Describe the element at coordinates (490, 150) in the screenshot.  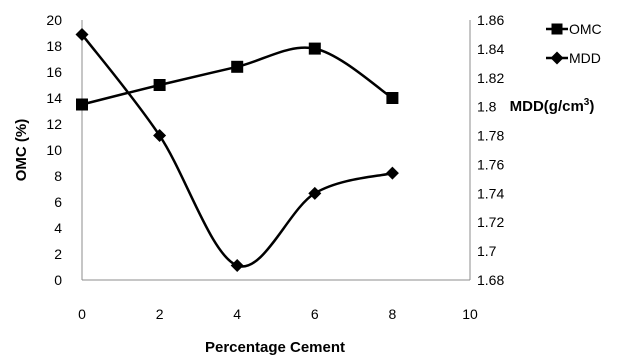
I see `y-right-tick-labels: 1.68 1.7 1.72 1.74 1.76 1.78 1.8 1.82 1.84 1.86` at that location.